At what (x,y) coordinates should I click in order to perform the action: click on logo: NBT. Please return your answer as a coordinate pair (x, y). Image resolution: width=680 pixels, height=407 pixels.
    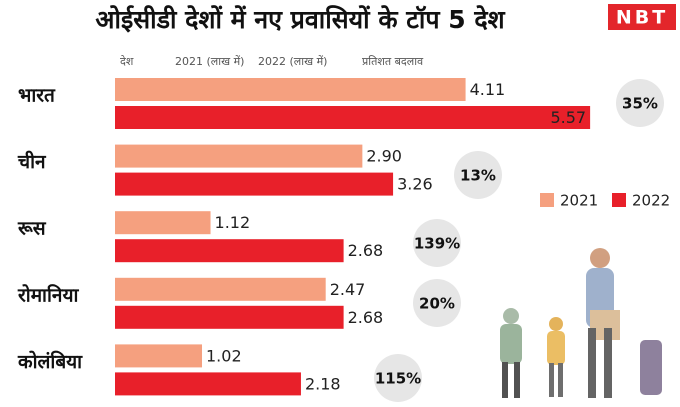
    Looking at the image, I should click on (642, 18).